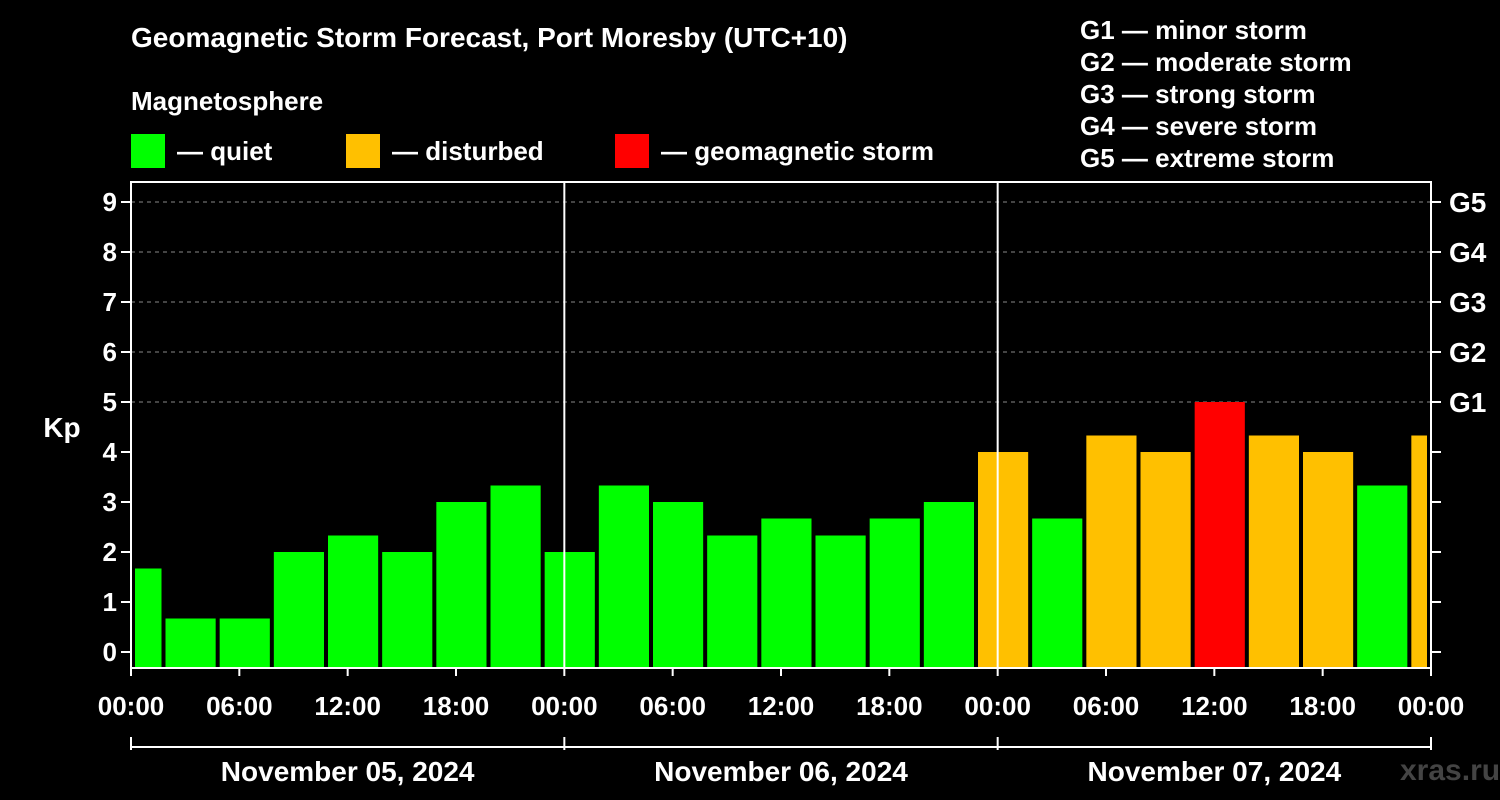  What do you see at coordinates (110, 302) in the screenshot?
I see `y-tick-label-7: 7` at bounding box center [110, 302].